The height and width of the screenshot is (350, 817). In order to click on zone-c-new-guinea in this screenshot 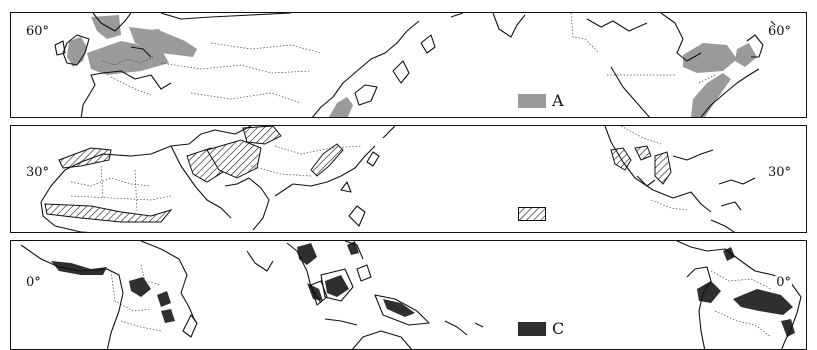, I will do `click(399, 308)`.